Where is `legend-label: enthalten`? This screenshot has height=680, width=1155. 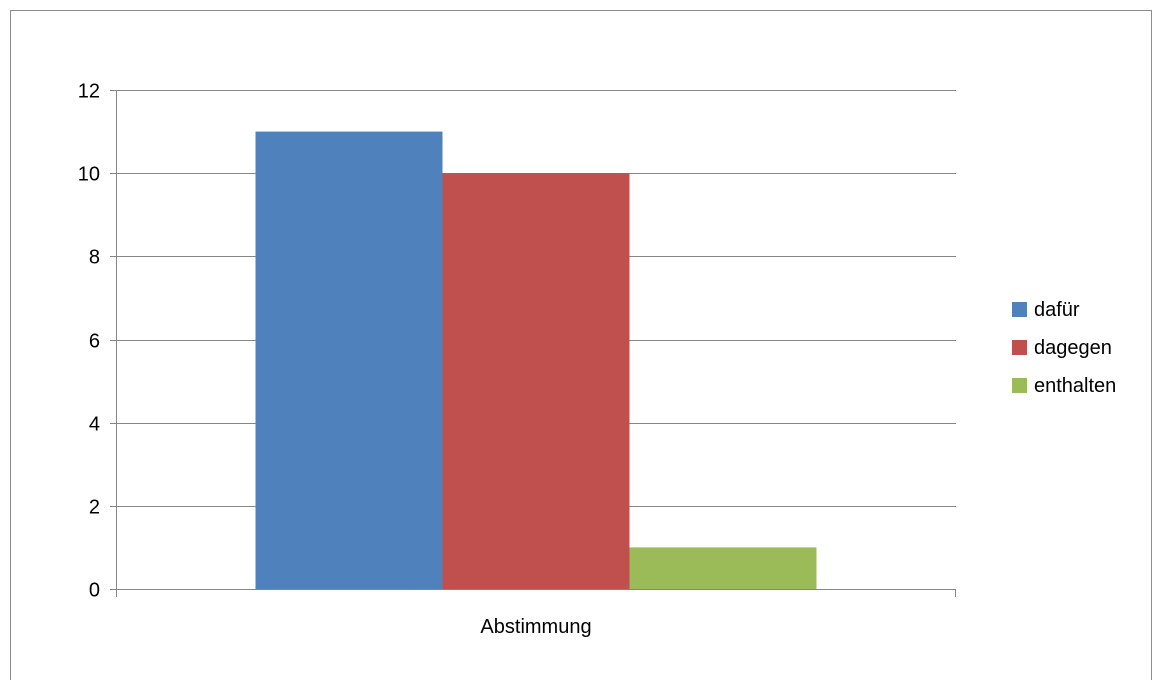 legend-label: enthalten is located at coordinates (1075, 386).